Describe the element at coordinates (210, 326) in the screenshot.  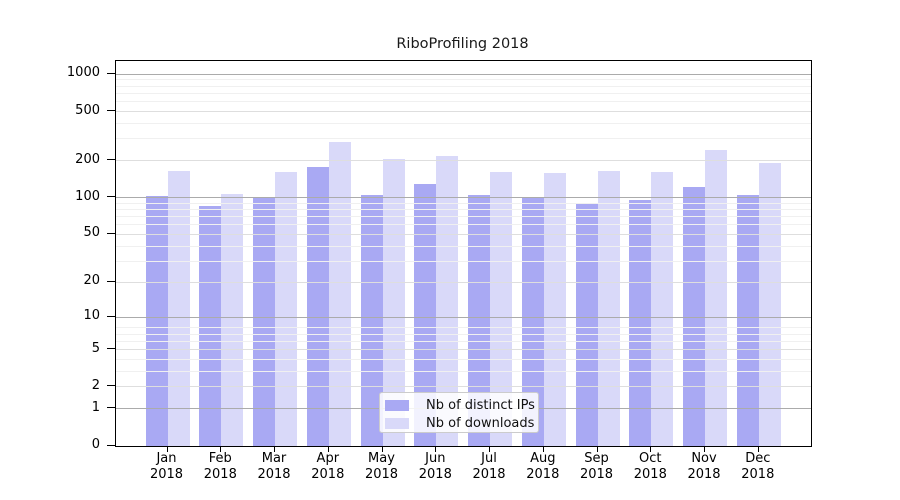
I see `bar-nb-of-distinct-ips-feb-2018` at that location.